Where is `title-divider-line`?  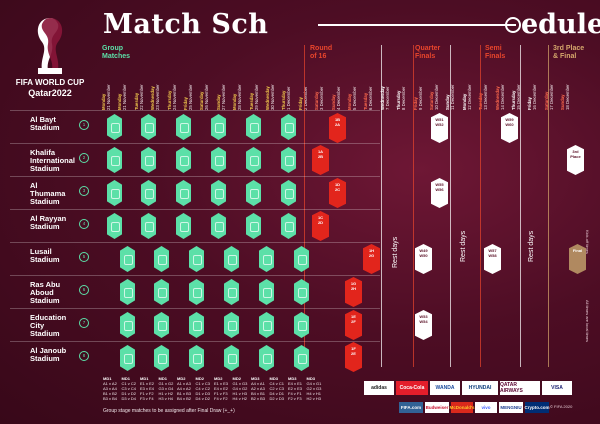
title-divider-line is located at coordinates (417, 25).